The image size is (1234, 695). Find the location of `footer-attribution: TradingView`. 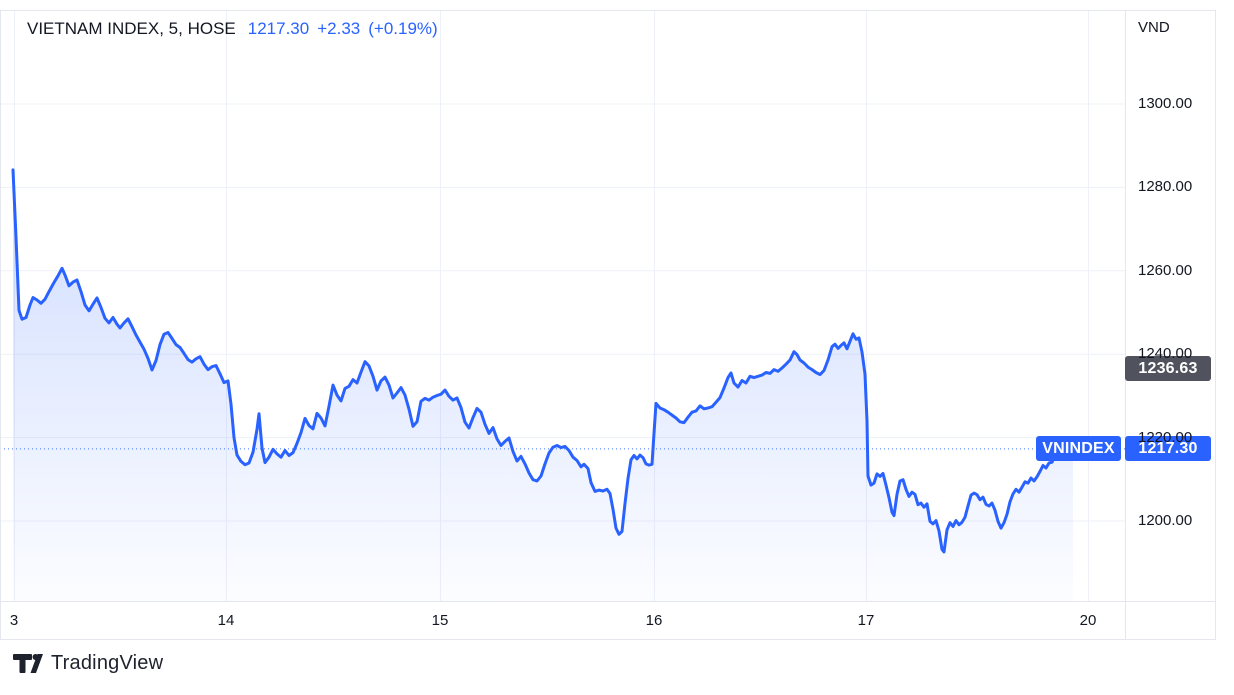

footer-attribution: TradingView is located at coordinates (88, 663).